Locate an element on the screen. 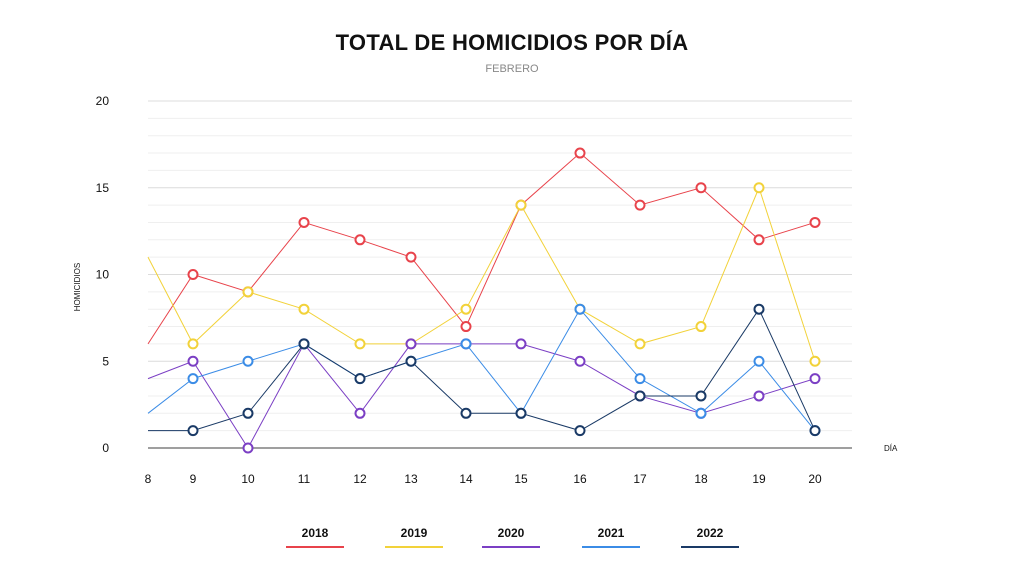 The image size is (1024, 576). y-tick-labels: 0 5 10 15 20 is located at coordinates (103, 274).